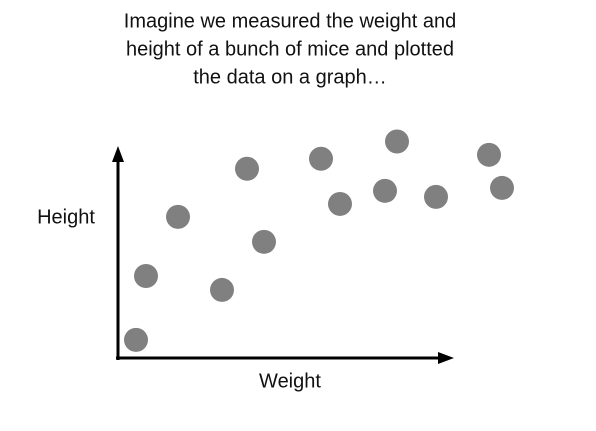 The image size is (596, 431). What do you see at coordinates (66, 217) in the screenshot?
I see `y-axis-label: Height` at bounding box center [66, 217].